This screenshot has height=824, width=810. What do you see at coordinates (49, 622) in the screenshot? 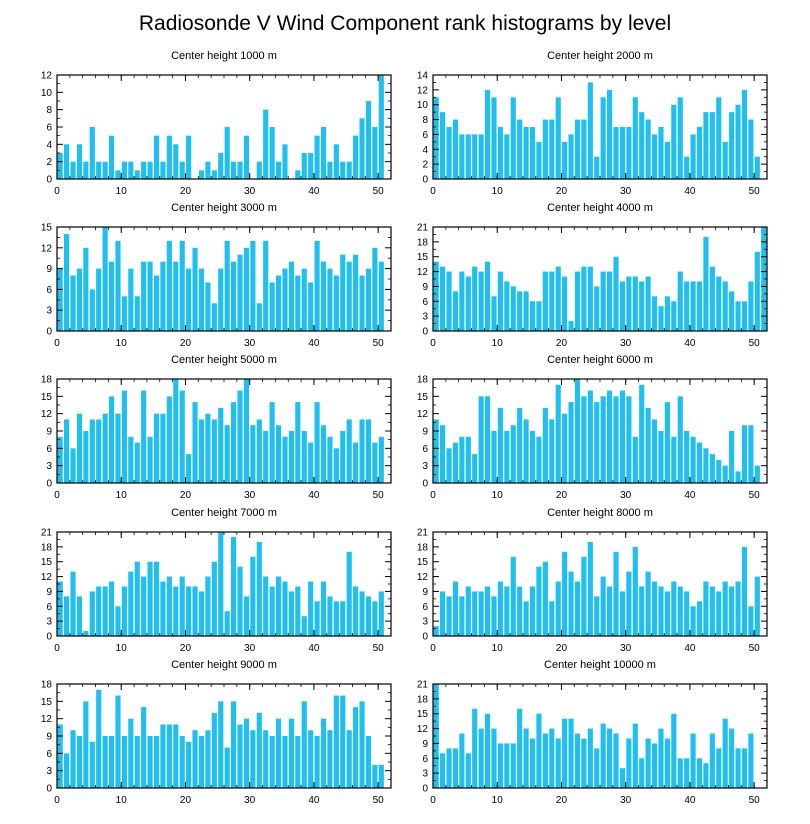
I see `y-tick-label: 3` at bounding box center [49, 622].